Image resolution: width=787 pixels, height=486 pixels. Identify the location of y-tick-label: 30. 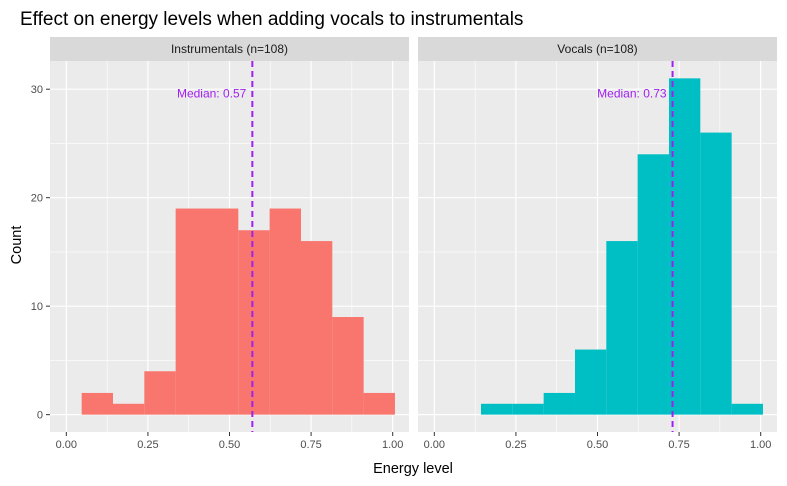
(37, 90).